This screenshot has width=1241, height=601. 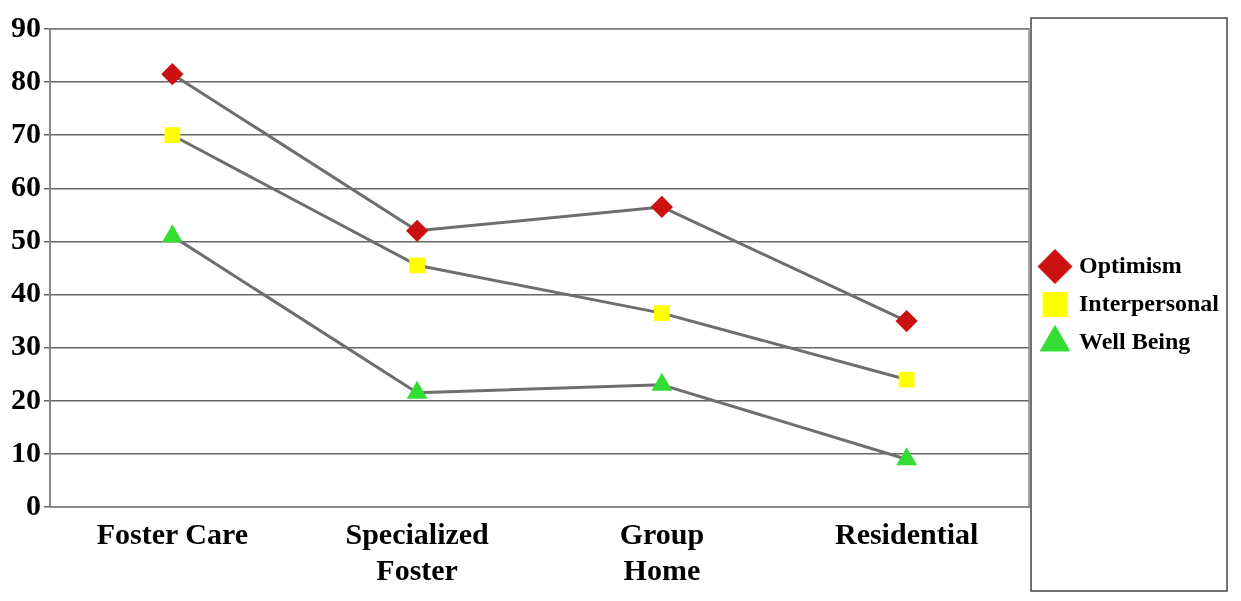 What do you see at coordinates (1130, 264) in the screenshot?
I see `legend-label: Optimism` at bounding box center [1130, 264].